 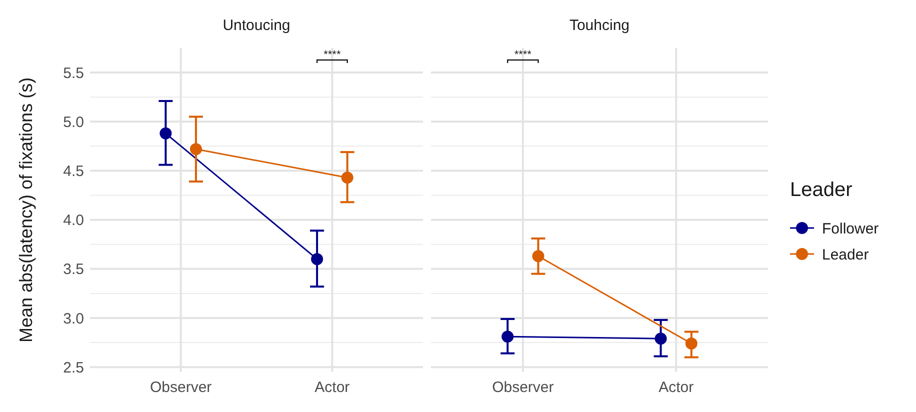 What do you see at coordinates (73, 367) in the screenshot?
I see `y-tick-label: 2.5` at bounding box center [73, 367].